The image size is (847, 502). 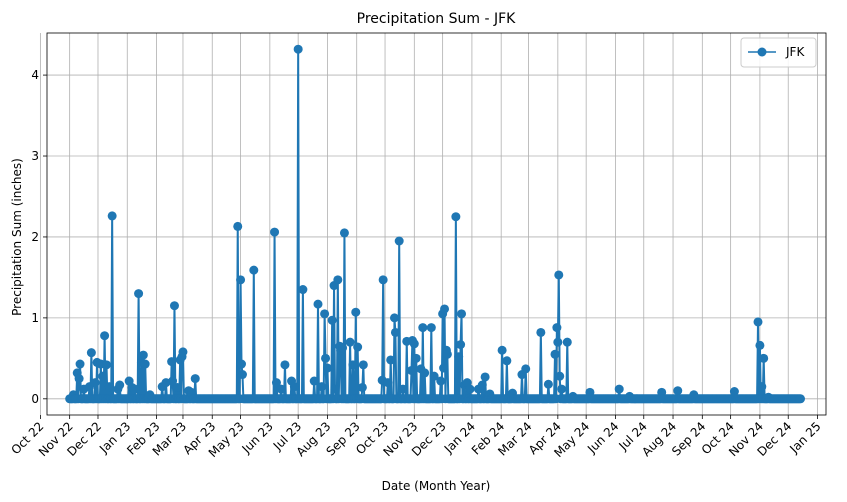 I want to click on y-tick-label: 3, so click(x=35, y=156).